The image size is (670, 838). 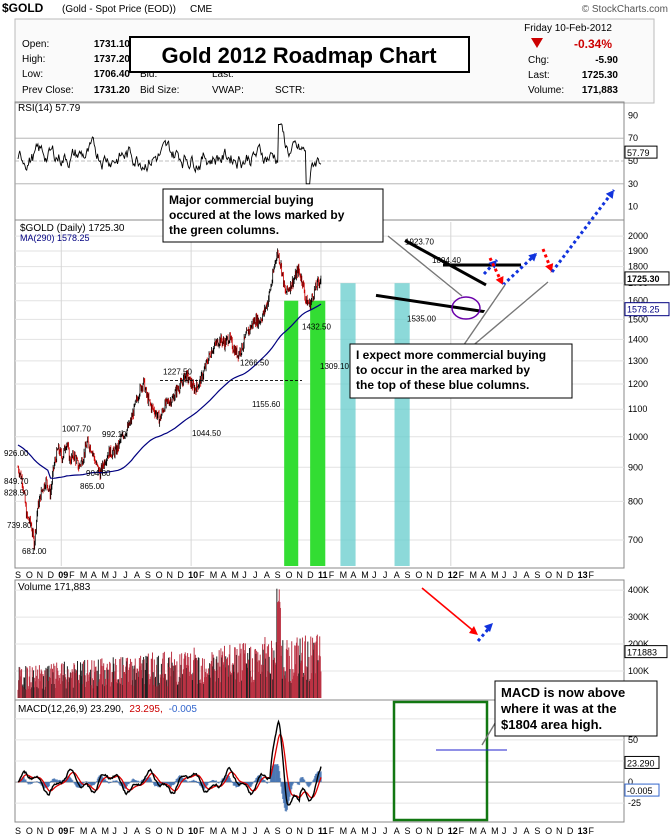 What do you see at coordinates (71, 709) in the screenshot?
I see `macd-label-main: MACD(12,26,9) 23.290,` at bounding box center [71, 709].